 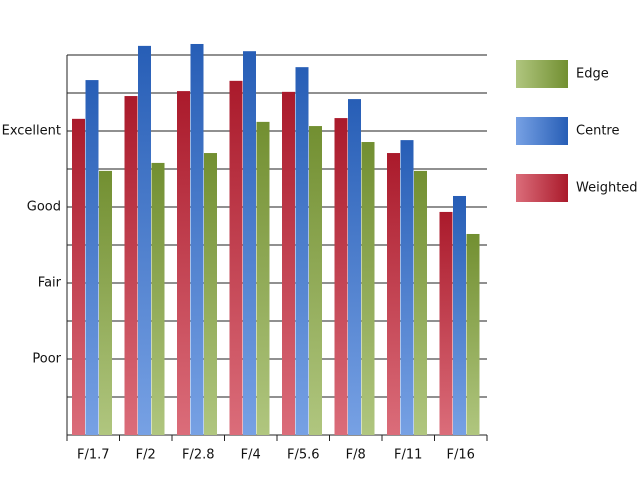 I want to click on y-tick-label: Good, so click(x=44, y=207).